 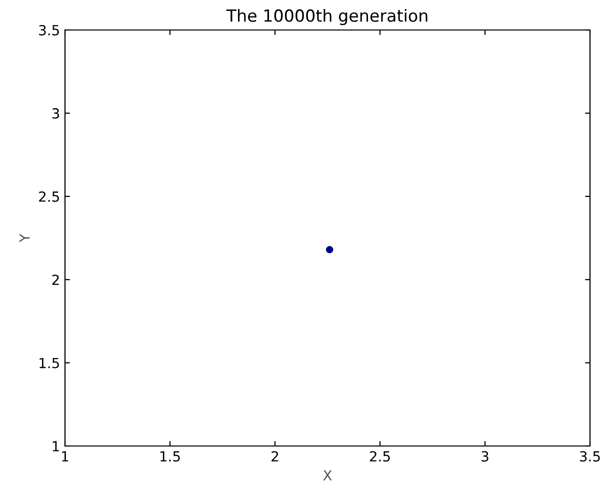 What do you see at coordinates (55, 279) in the screenshot?
I see `y-tick-label: 2` at bounding box center [55, 279].